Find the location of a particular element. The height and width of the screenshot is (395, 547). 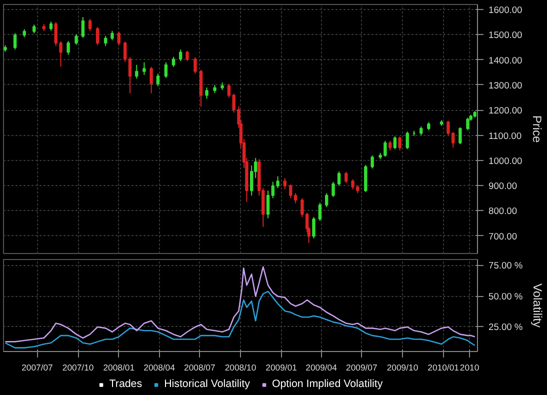

y-tick-label: 1300.00 is located at coordinates (505, 85).